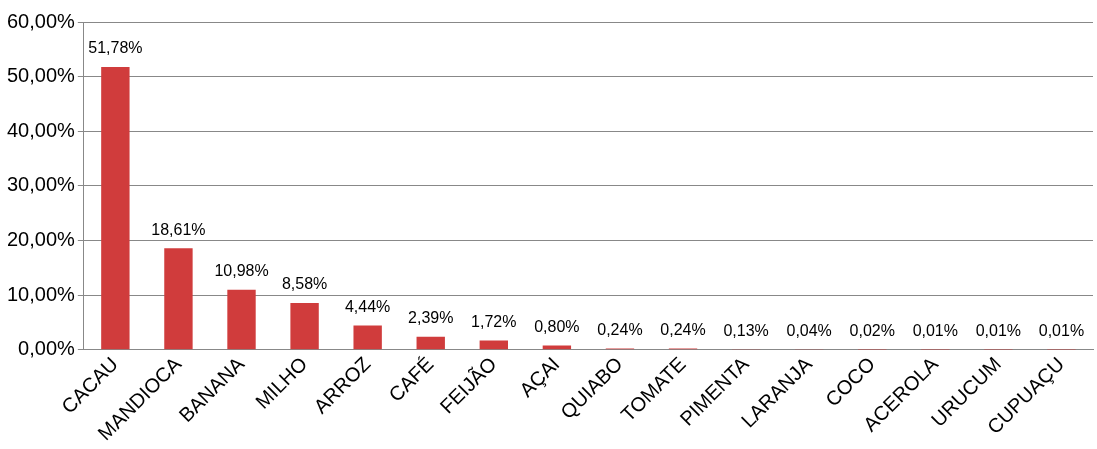 Image resolution: width=1097 pixels, height=449 pixels. Describe the element at coordinates (494, 321) in the screenshot. I see `data-label: 1,72%` at that location.